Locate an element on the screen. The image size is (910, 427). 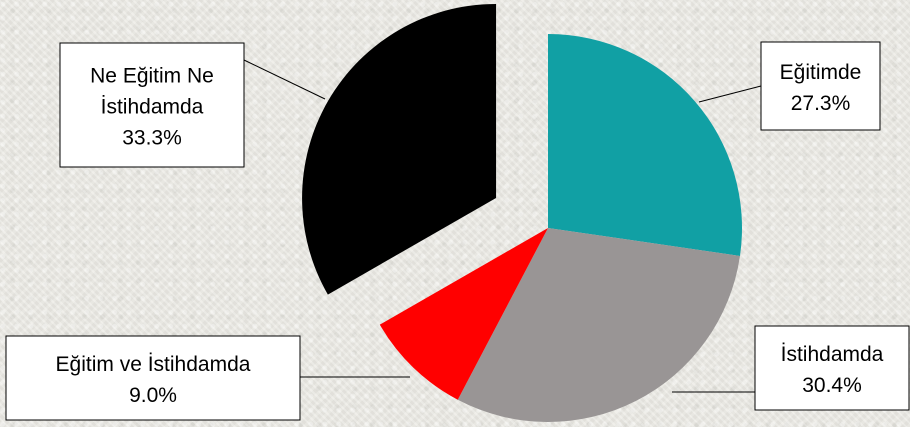
data-label-egitim-ve-istihdamda: Eğitim ve İstihdamda 9.0% is located at coordinates (207, 378).